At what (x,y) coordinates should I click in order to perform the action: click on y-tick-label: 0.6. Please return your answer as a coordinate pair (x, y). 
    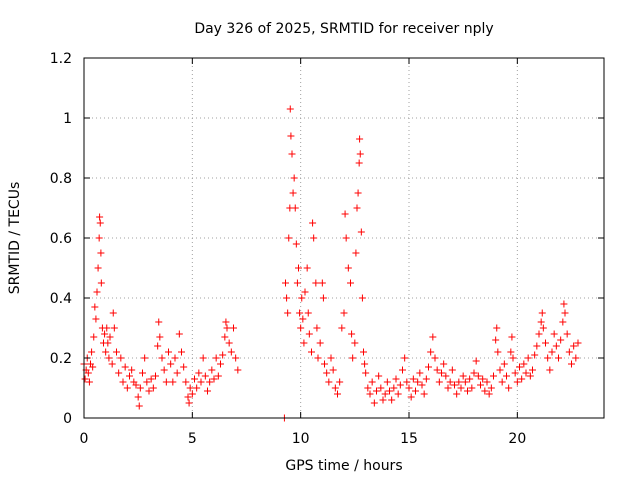
    Looking at the image, I should click on (61, 239).